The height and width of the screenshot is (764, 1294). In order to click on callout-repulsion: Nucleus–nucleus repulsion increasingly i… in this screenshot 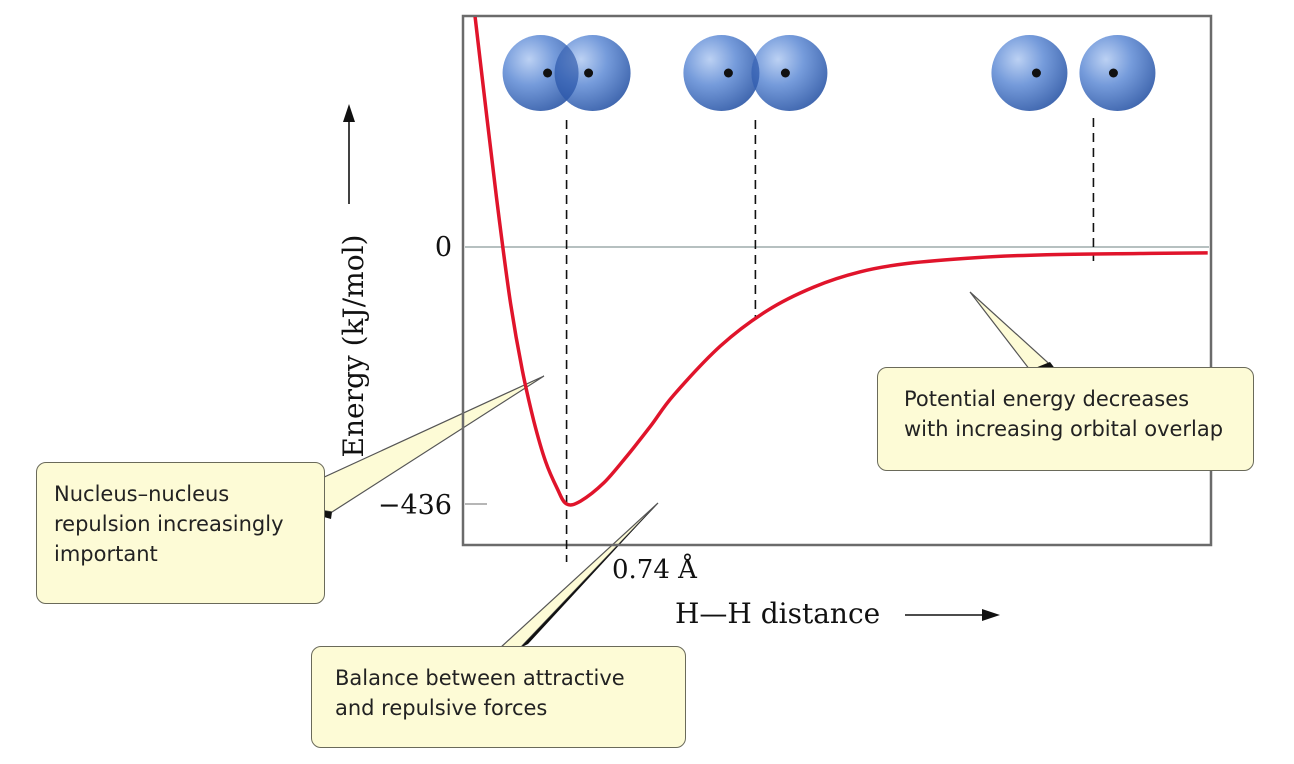, I will do `click(180, 533)`.